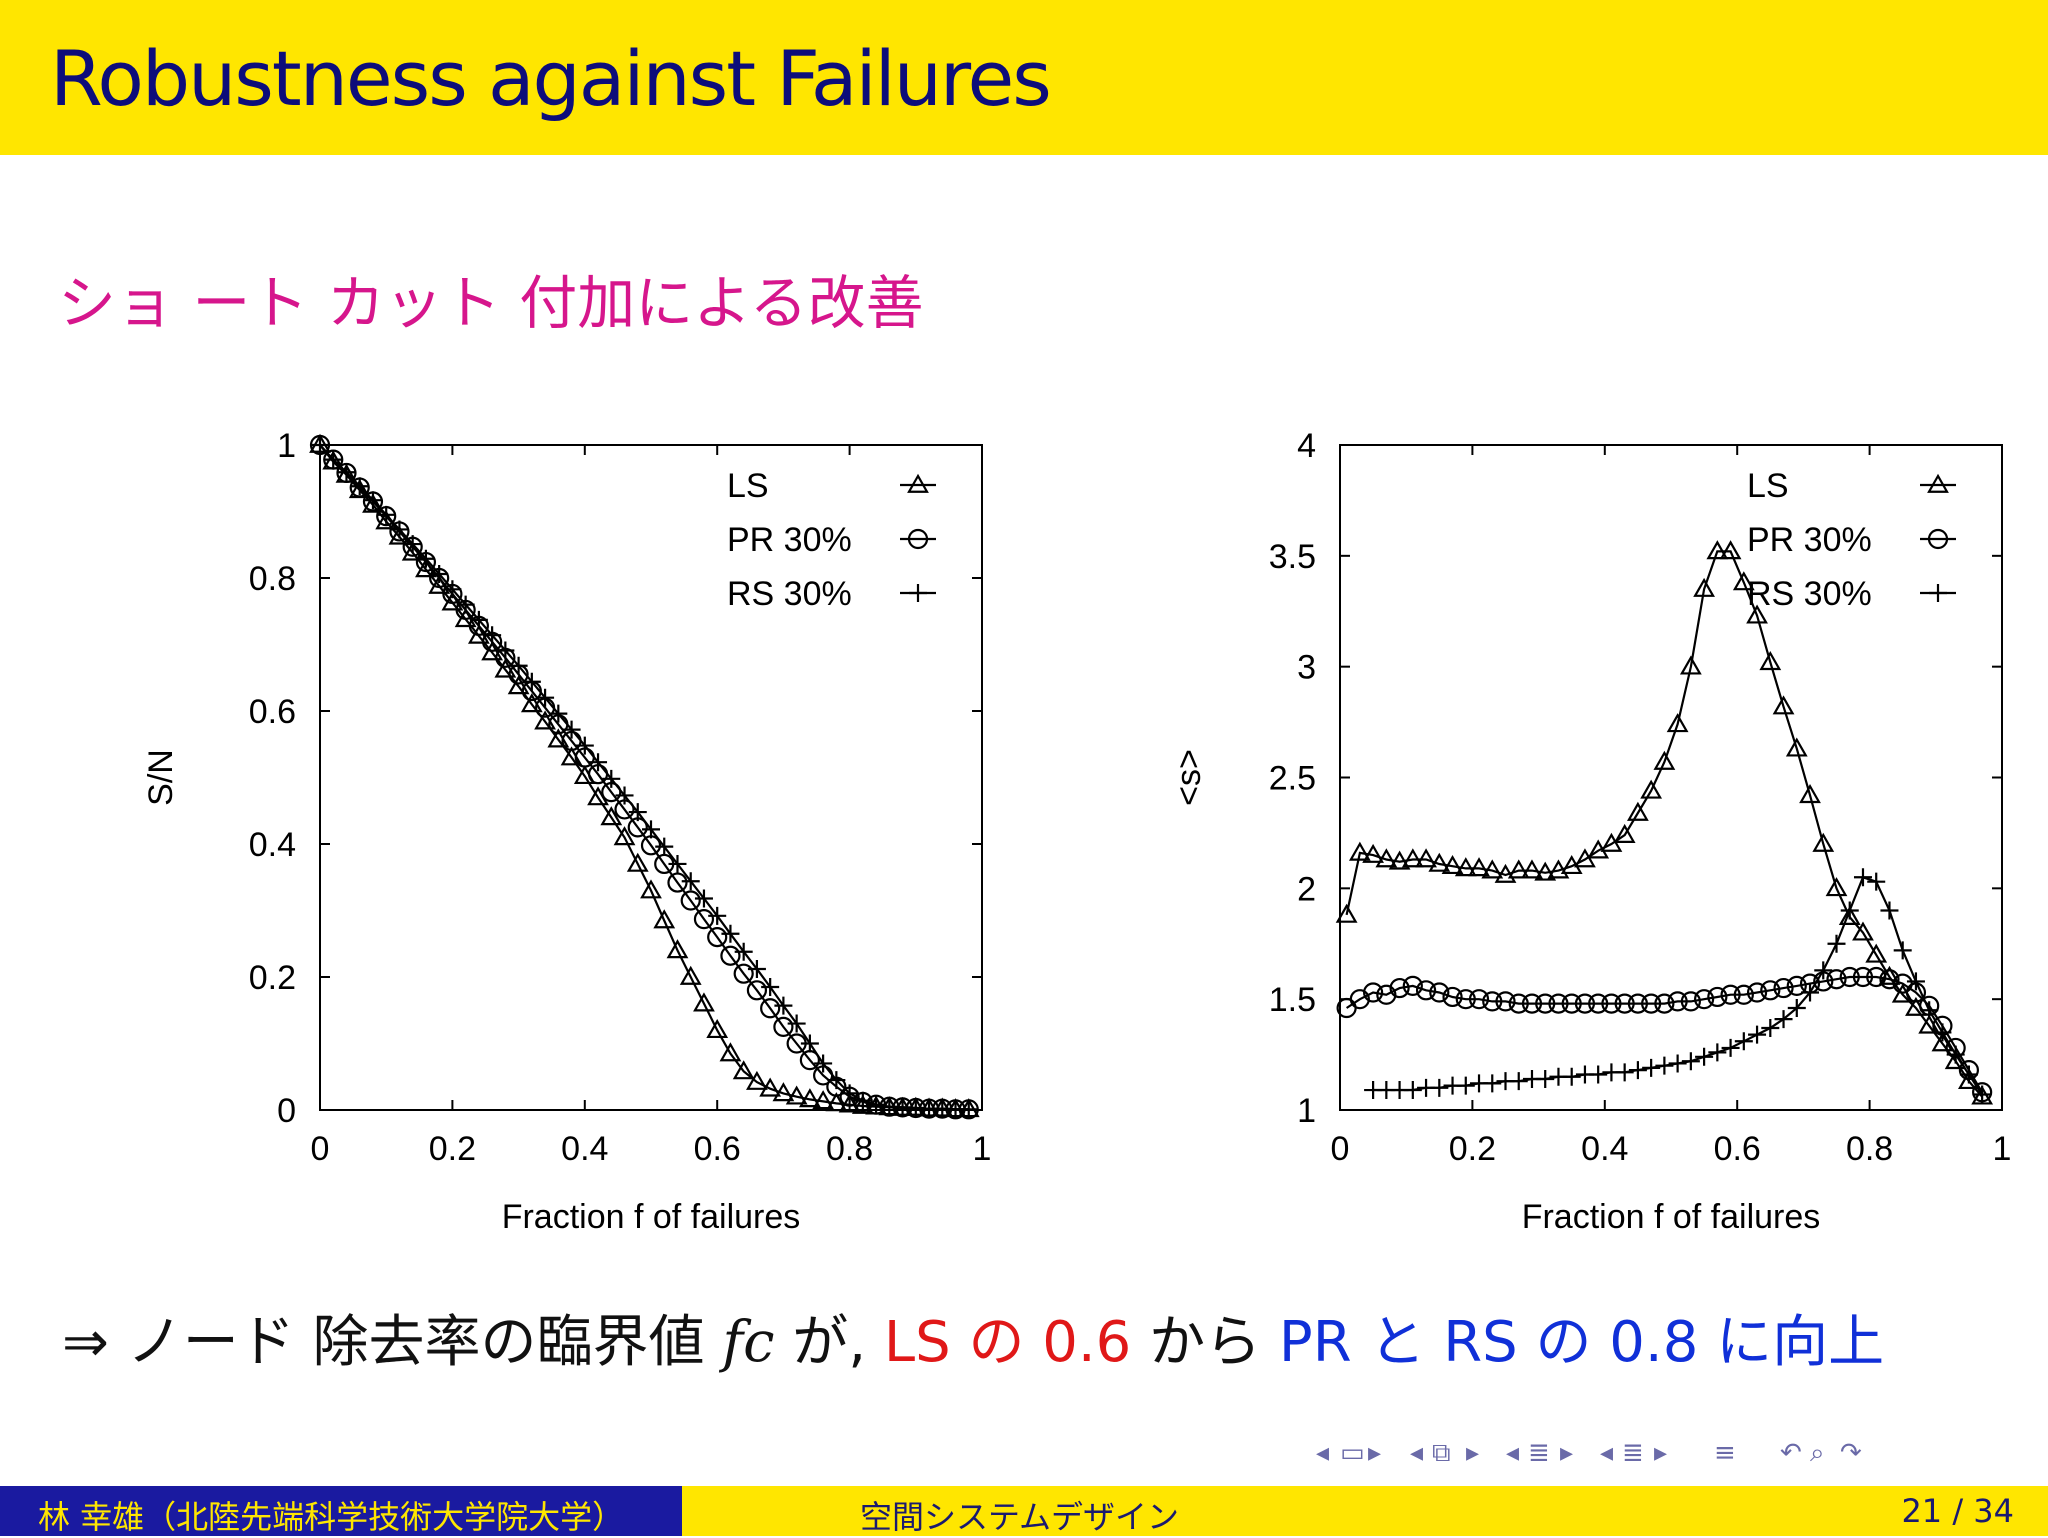 The width and height of the screenshot is (2048, 1538). What do you see at coordinates (161, 777) in the screenshot?
I see `y-axis-label: S/N` at bounding box center [161, 777].